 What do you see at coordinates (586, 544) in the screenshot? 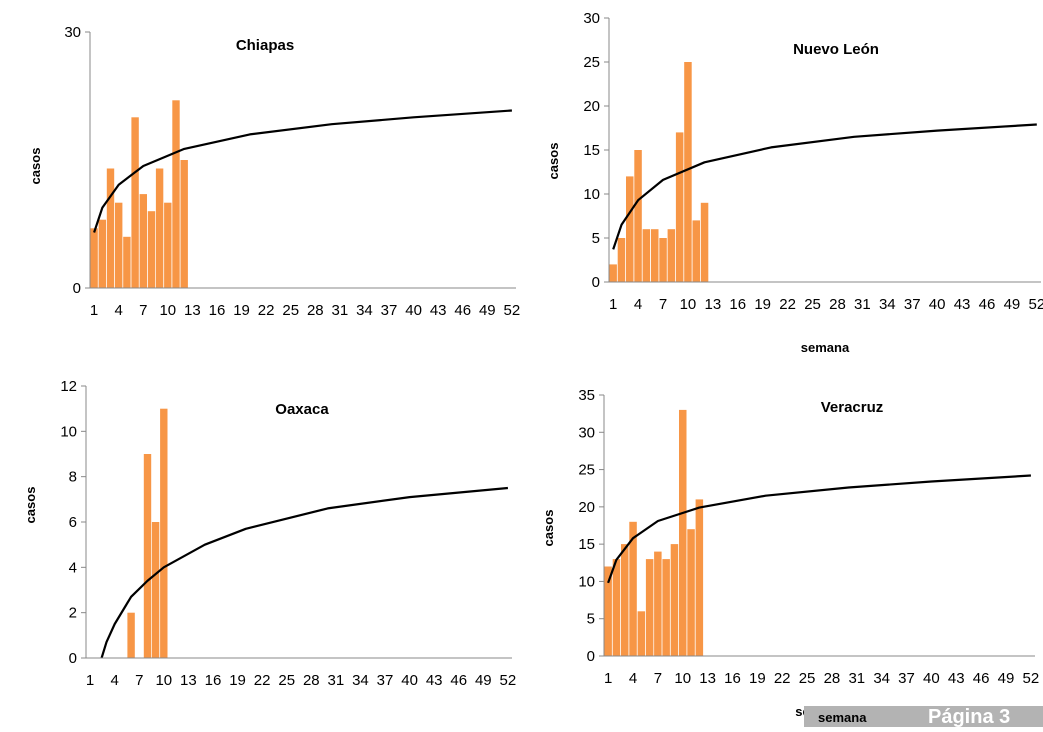
I see `y-tick-label: 15` at bounding box center [586, 544].